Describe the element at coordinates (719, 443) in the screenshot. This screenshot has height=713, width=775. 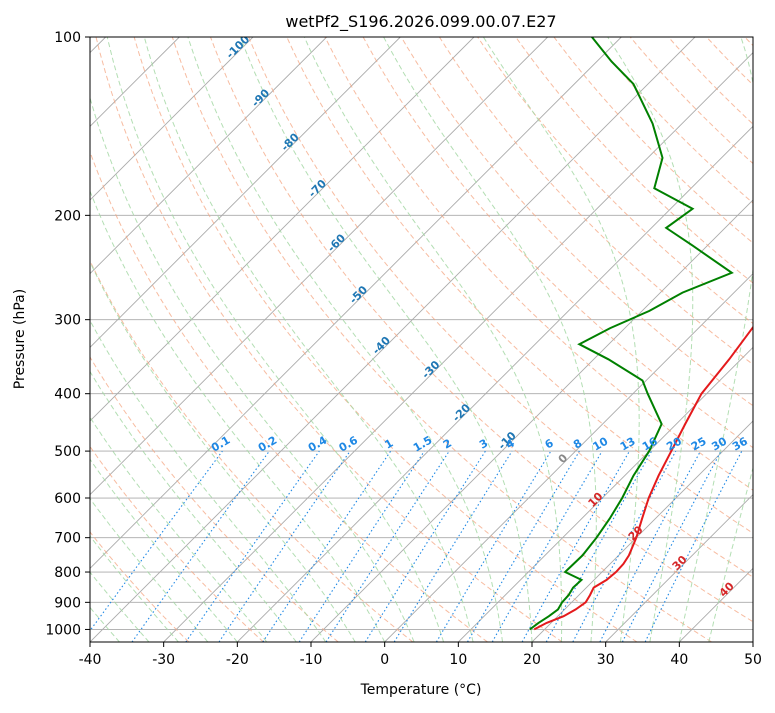
I see `mixing-ratio-label: 30` at that location.